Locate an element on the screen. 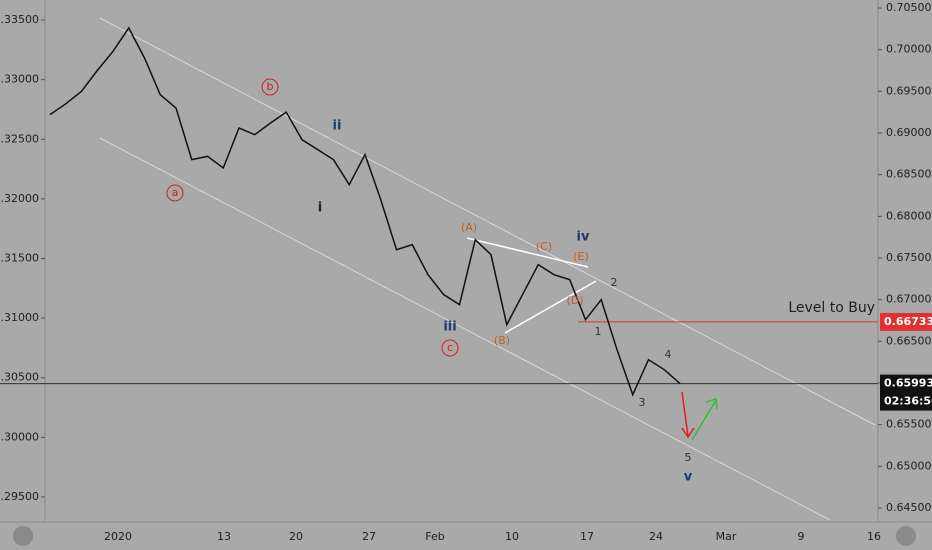 This screenshot has height=550, width=932. logo-right is located at coordinates (906, 536).